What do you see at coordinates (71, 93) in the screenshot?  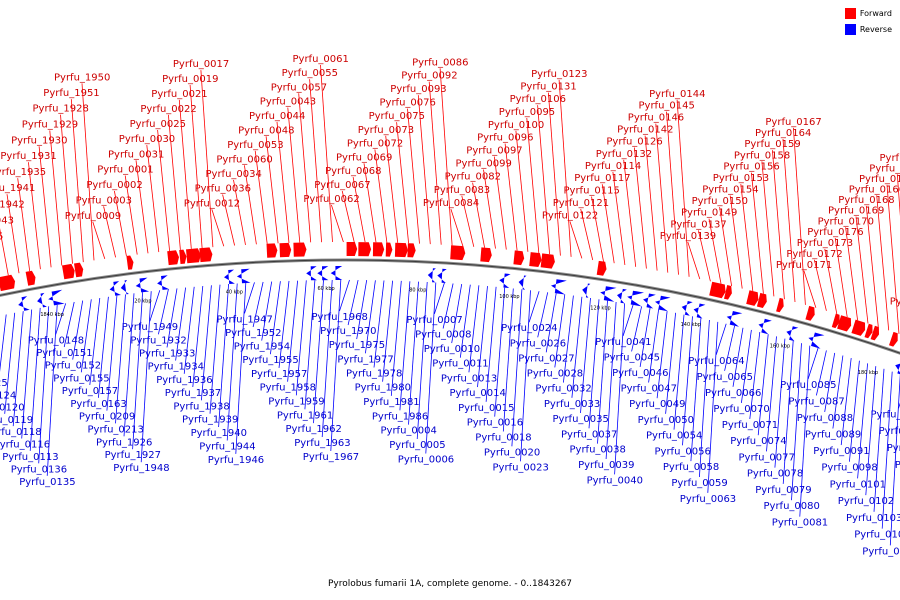 I see `forward-gene-label: Pyrfu_1951` at bounding box center [71, 93].